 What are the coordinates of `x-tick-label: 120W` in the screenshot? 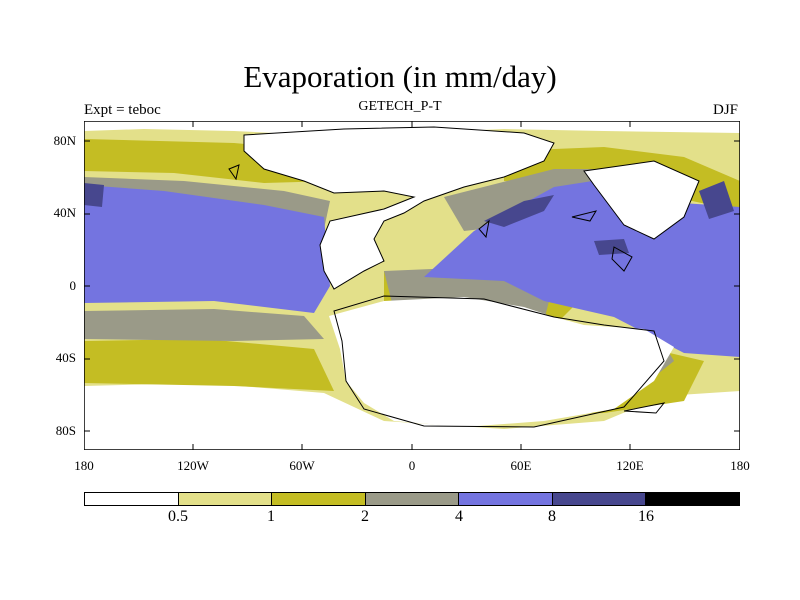 It's located at (193, 465).